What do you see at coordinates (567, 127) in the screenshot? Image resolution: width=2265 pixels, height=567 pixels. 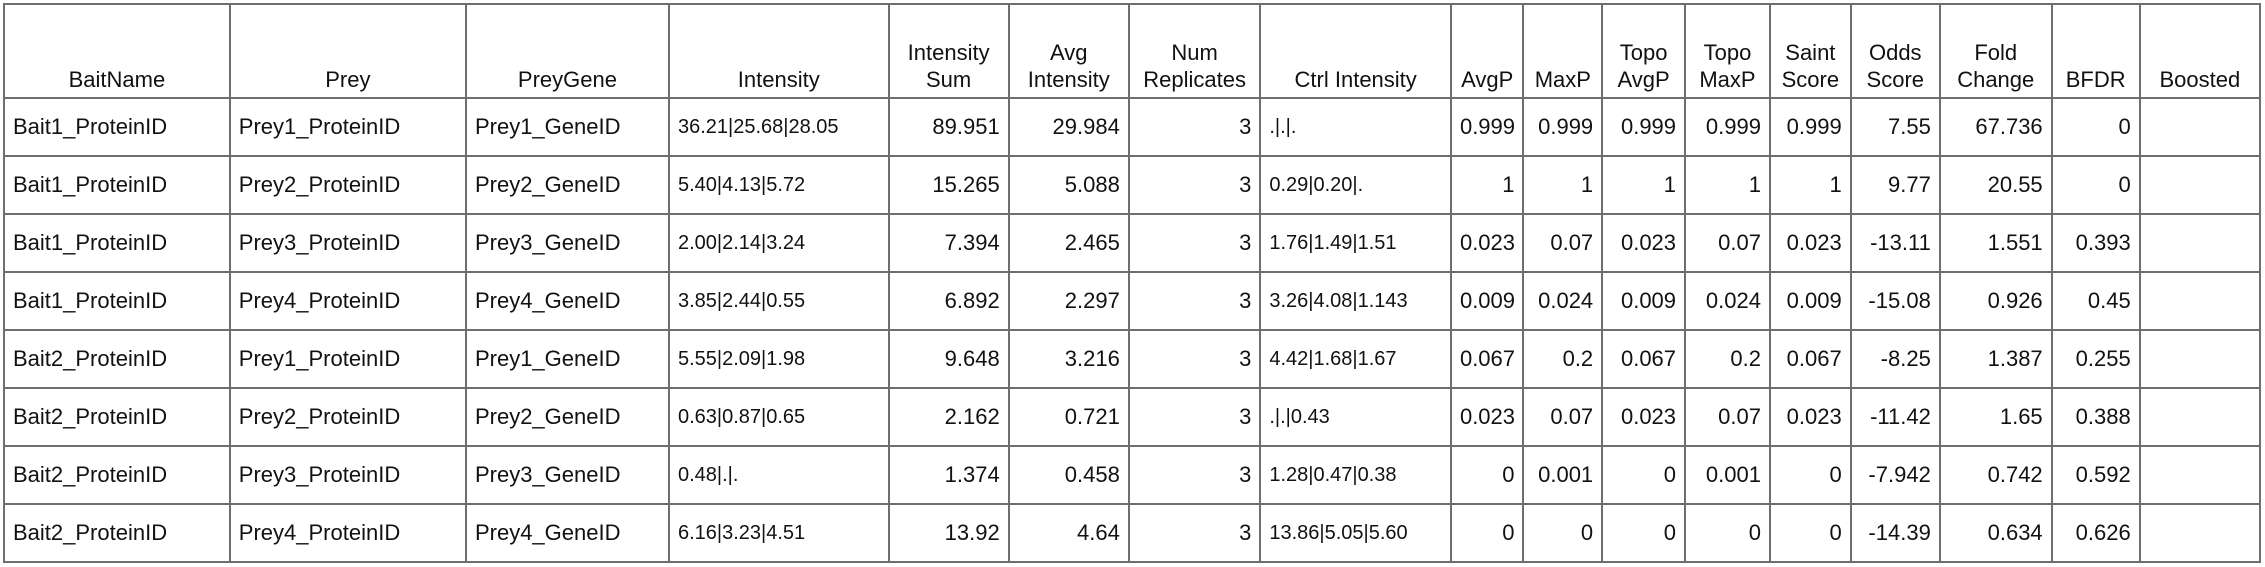 I see `cell-prey-gene: Prey1_GeneID` at bounding box center [567, 127].